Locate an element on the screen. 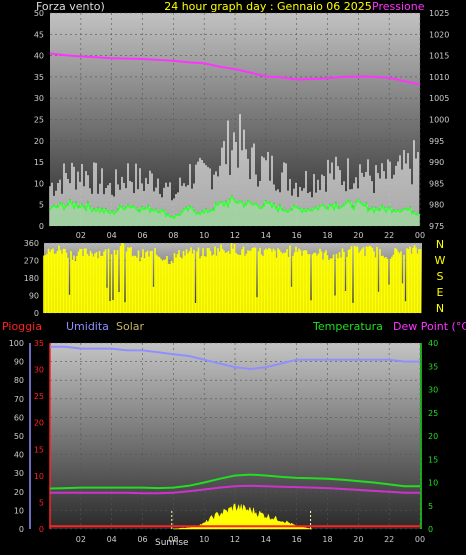 Image resolution: width=466 pixels, height=555 pixels. wind-average-area is located at coordinates (235, 211).